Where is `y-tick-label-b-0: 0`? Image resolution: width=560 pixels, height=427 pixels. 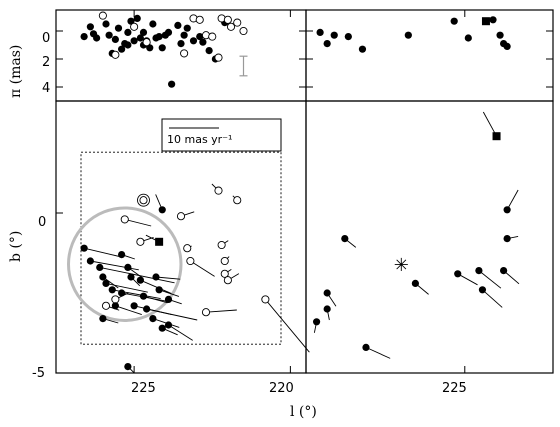
y-tick-label-b-0: 0 is located at coordinates (42, 222).